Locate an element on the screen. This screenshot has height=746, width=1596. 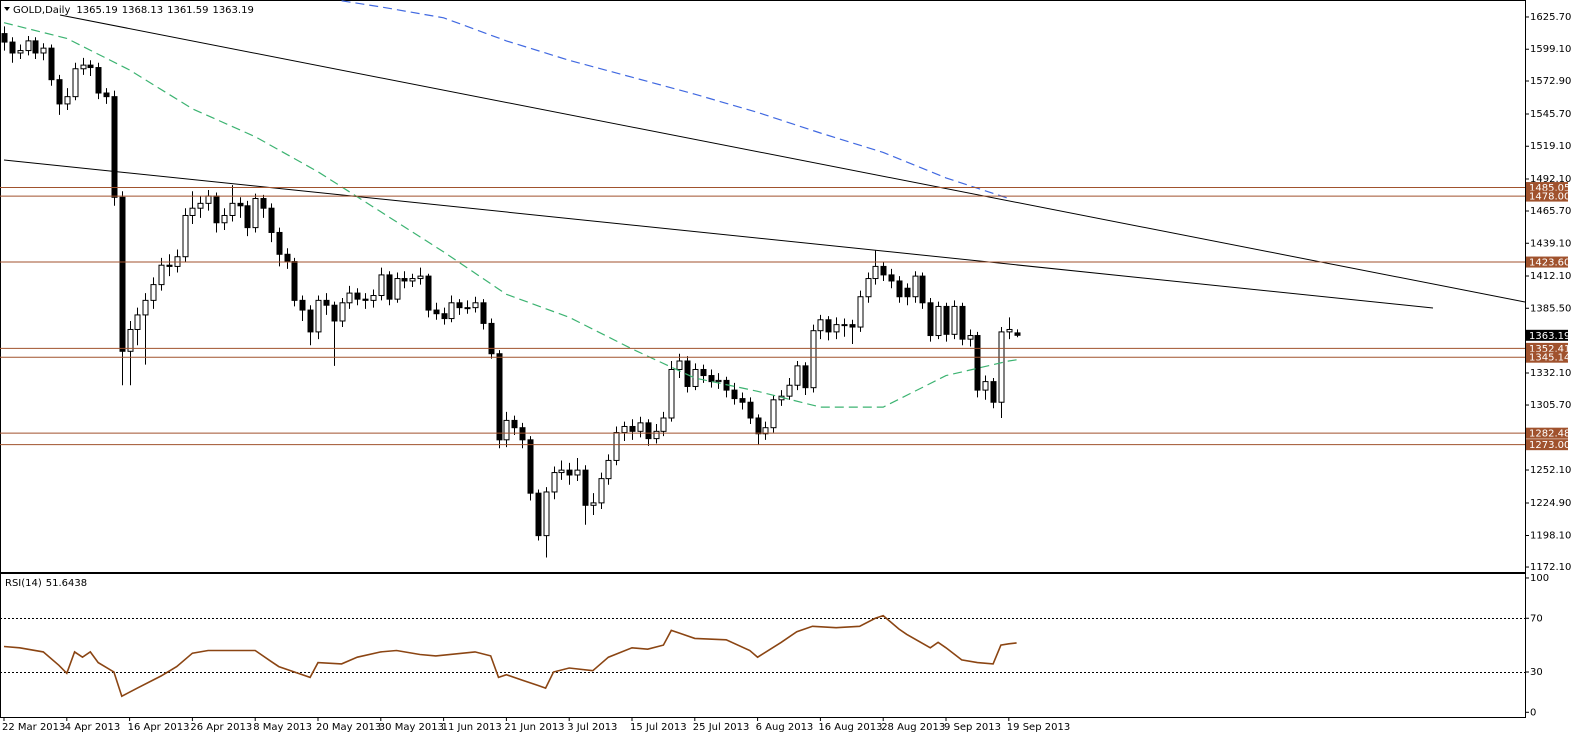
price-box-label: 1363.19 is located at coordinates (1549, 336).